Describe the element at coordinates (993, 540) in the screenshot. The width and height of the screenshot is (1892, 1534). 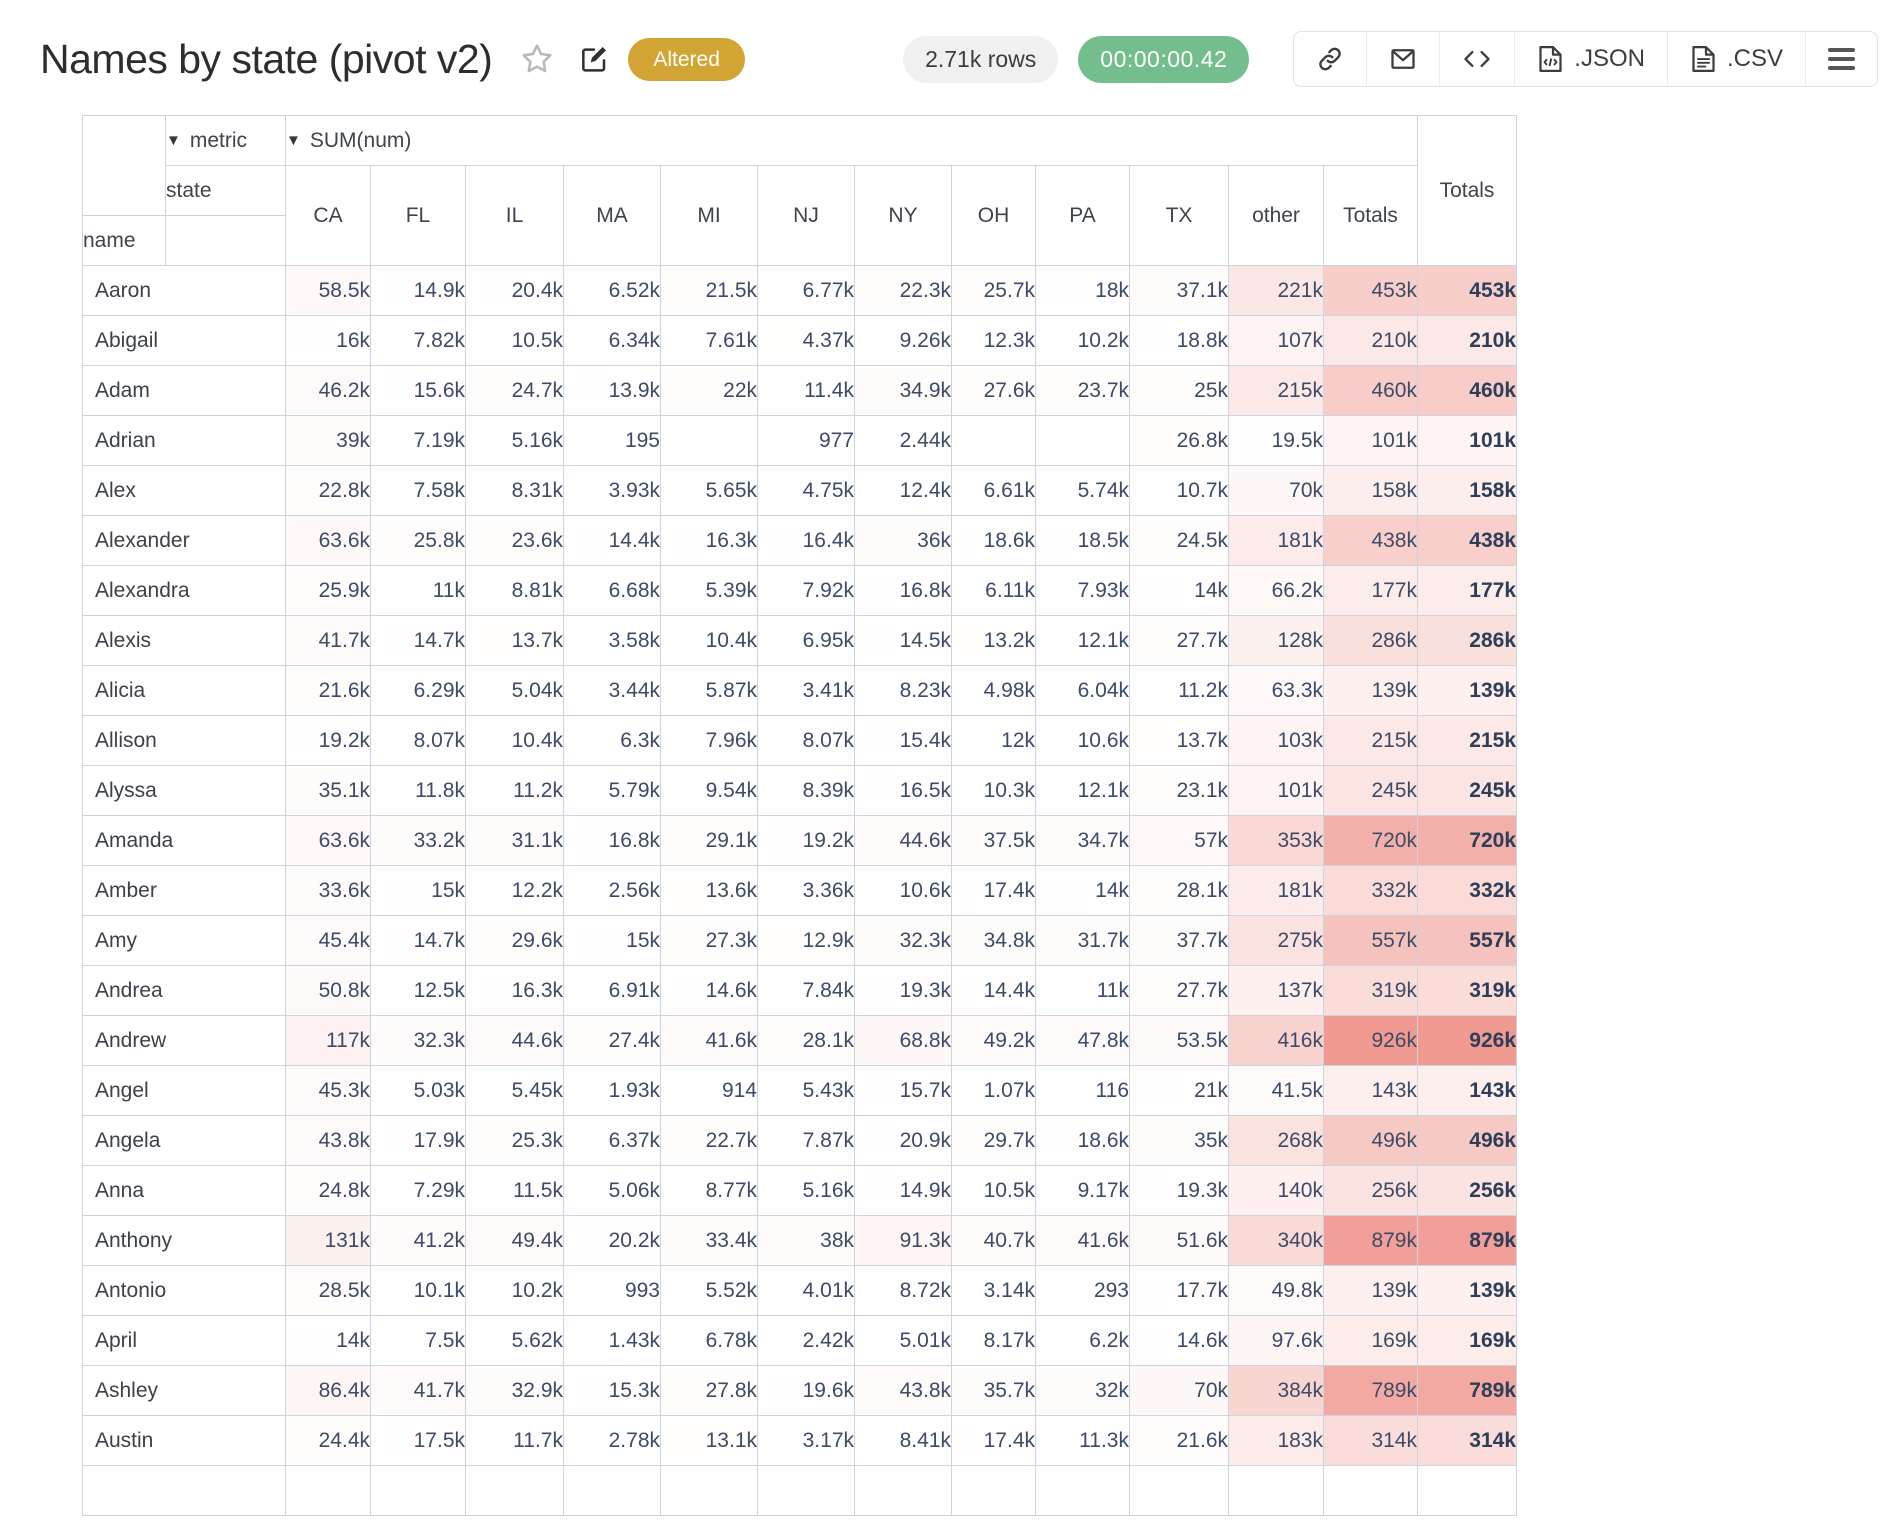
I see `data-cell: 18.6k` at that location.